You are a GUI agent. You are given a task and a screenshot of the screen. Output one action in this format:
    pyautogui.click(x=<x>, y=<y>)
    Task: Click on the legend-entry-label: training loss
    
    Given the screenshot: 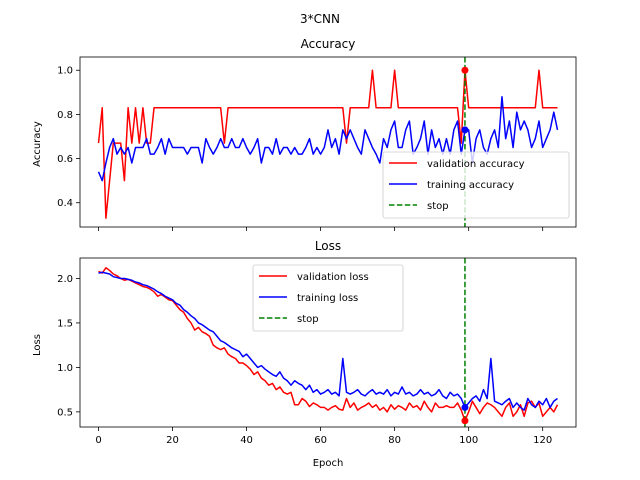 What is the action you would take?
    pyautogui.click(x=327, y=298)
    